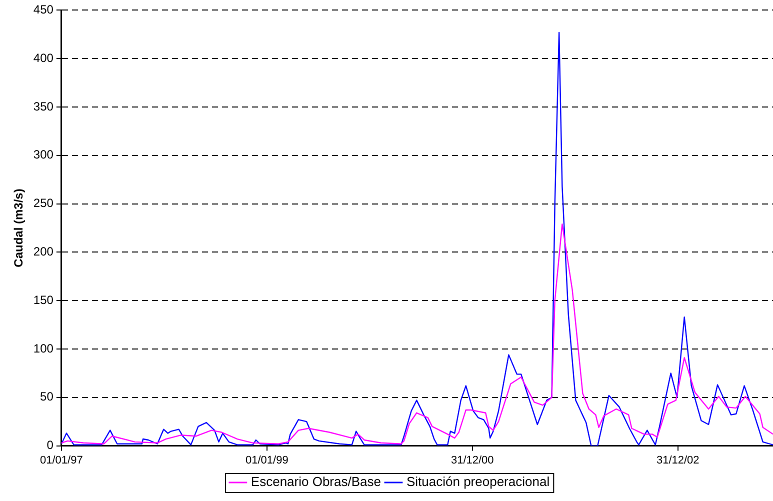  What do you see at coordinates (266, 460) in the screenshot?
I see `x-tick-label: 01/01/99` at bounding box center [266, 460].